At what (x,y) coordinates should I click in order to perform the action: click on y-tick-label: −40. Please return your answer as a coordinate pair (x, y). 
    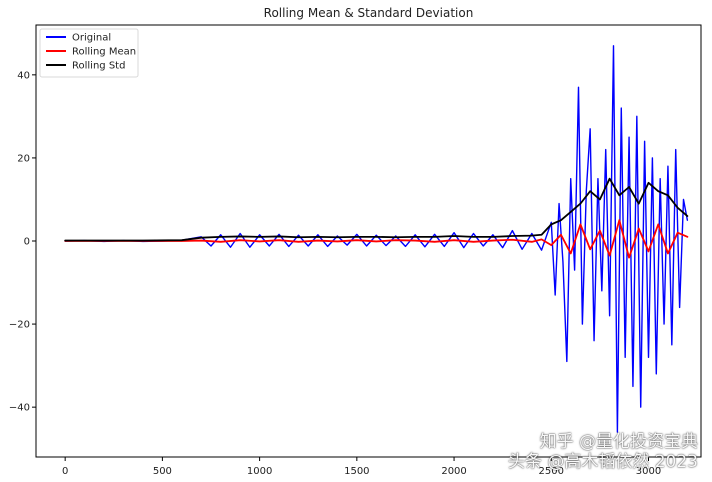
    Looking at the image, I should click on (19, 408).